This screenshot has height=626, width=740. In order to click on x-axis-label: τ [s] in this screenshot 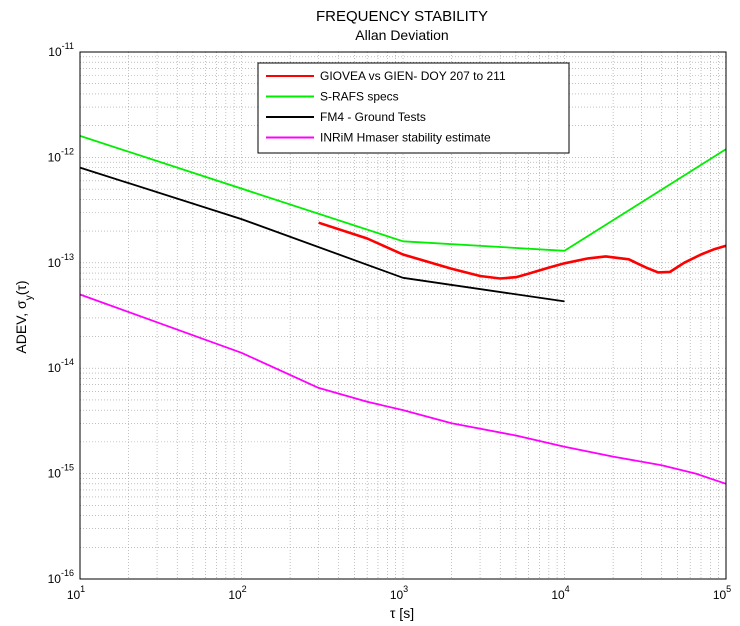, I will do `click(402, 613)`.